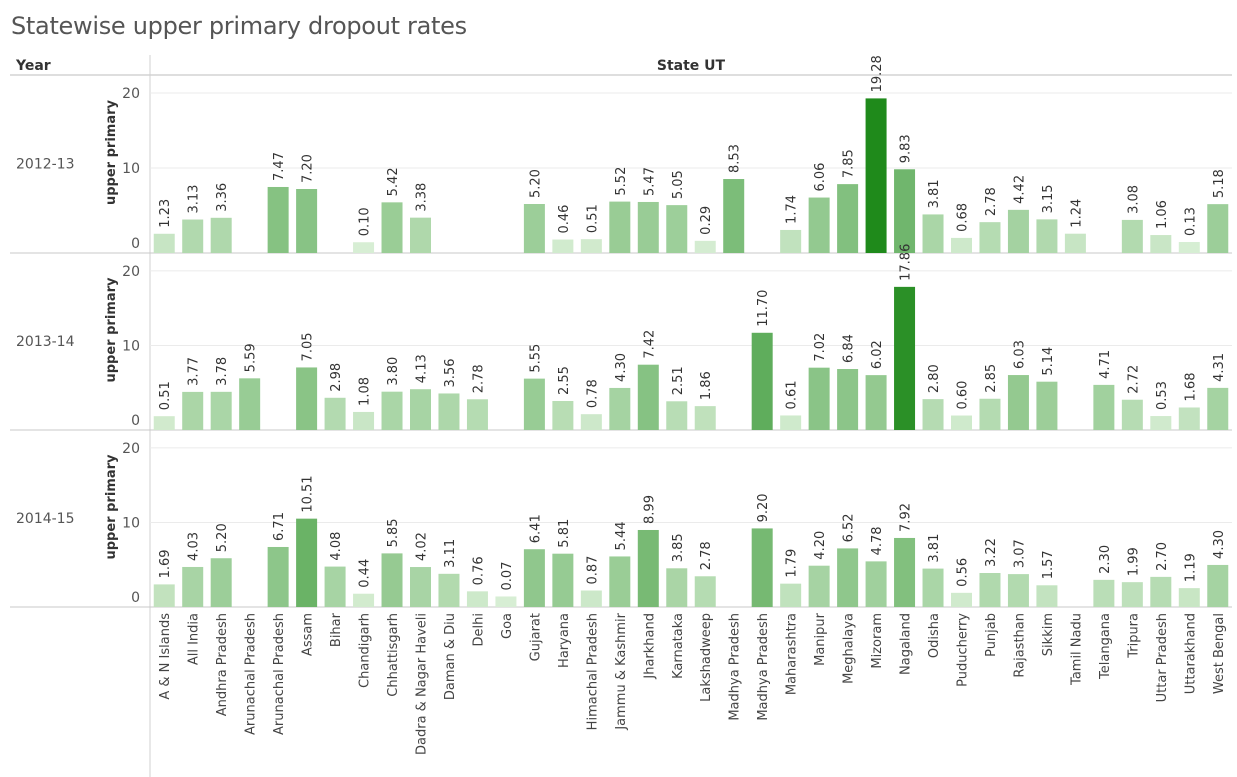  I want to click on x-tick-label: Mizoram, so click(877, 641).